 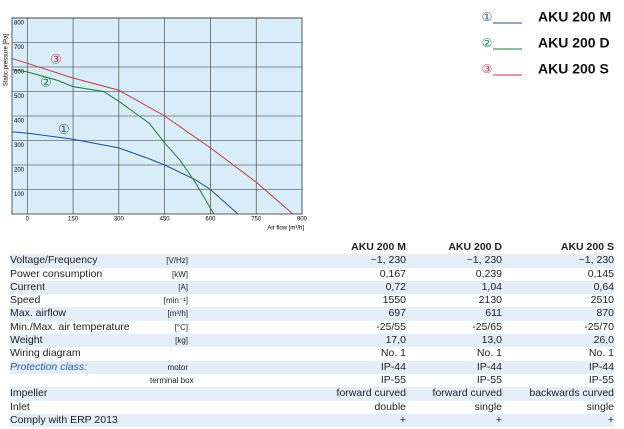 What do you see at coordinates (165, 220) in the screenshot?
I see `x-tick-label: 450` at bounding box center [165, 220].